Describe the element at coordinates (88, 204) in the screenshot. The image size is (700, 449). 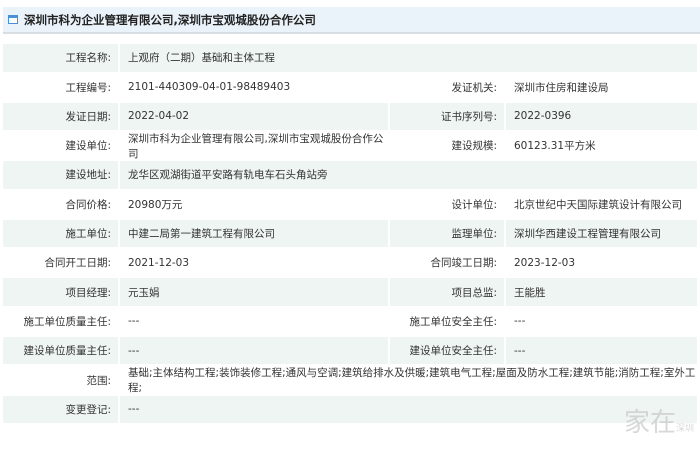
I see `field-label: 合同价格:` at that location.